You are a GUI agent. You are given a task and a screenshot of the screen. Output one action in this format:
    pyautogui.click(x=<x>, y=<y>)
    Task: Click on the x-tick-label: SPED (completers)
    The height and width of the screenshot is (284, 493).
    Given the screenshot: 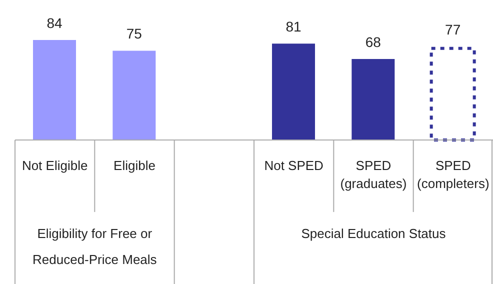 What is the action you would take?
    pyautogui.click(x=453, y=174)
    